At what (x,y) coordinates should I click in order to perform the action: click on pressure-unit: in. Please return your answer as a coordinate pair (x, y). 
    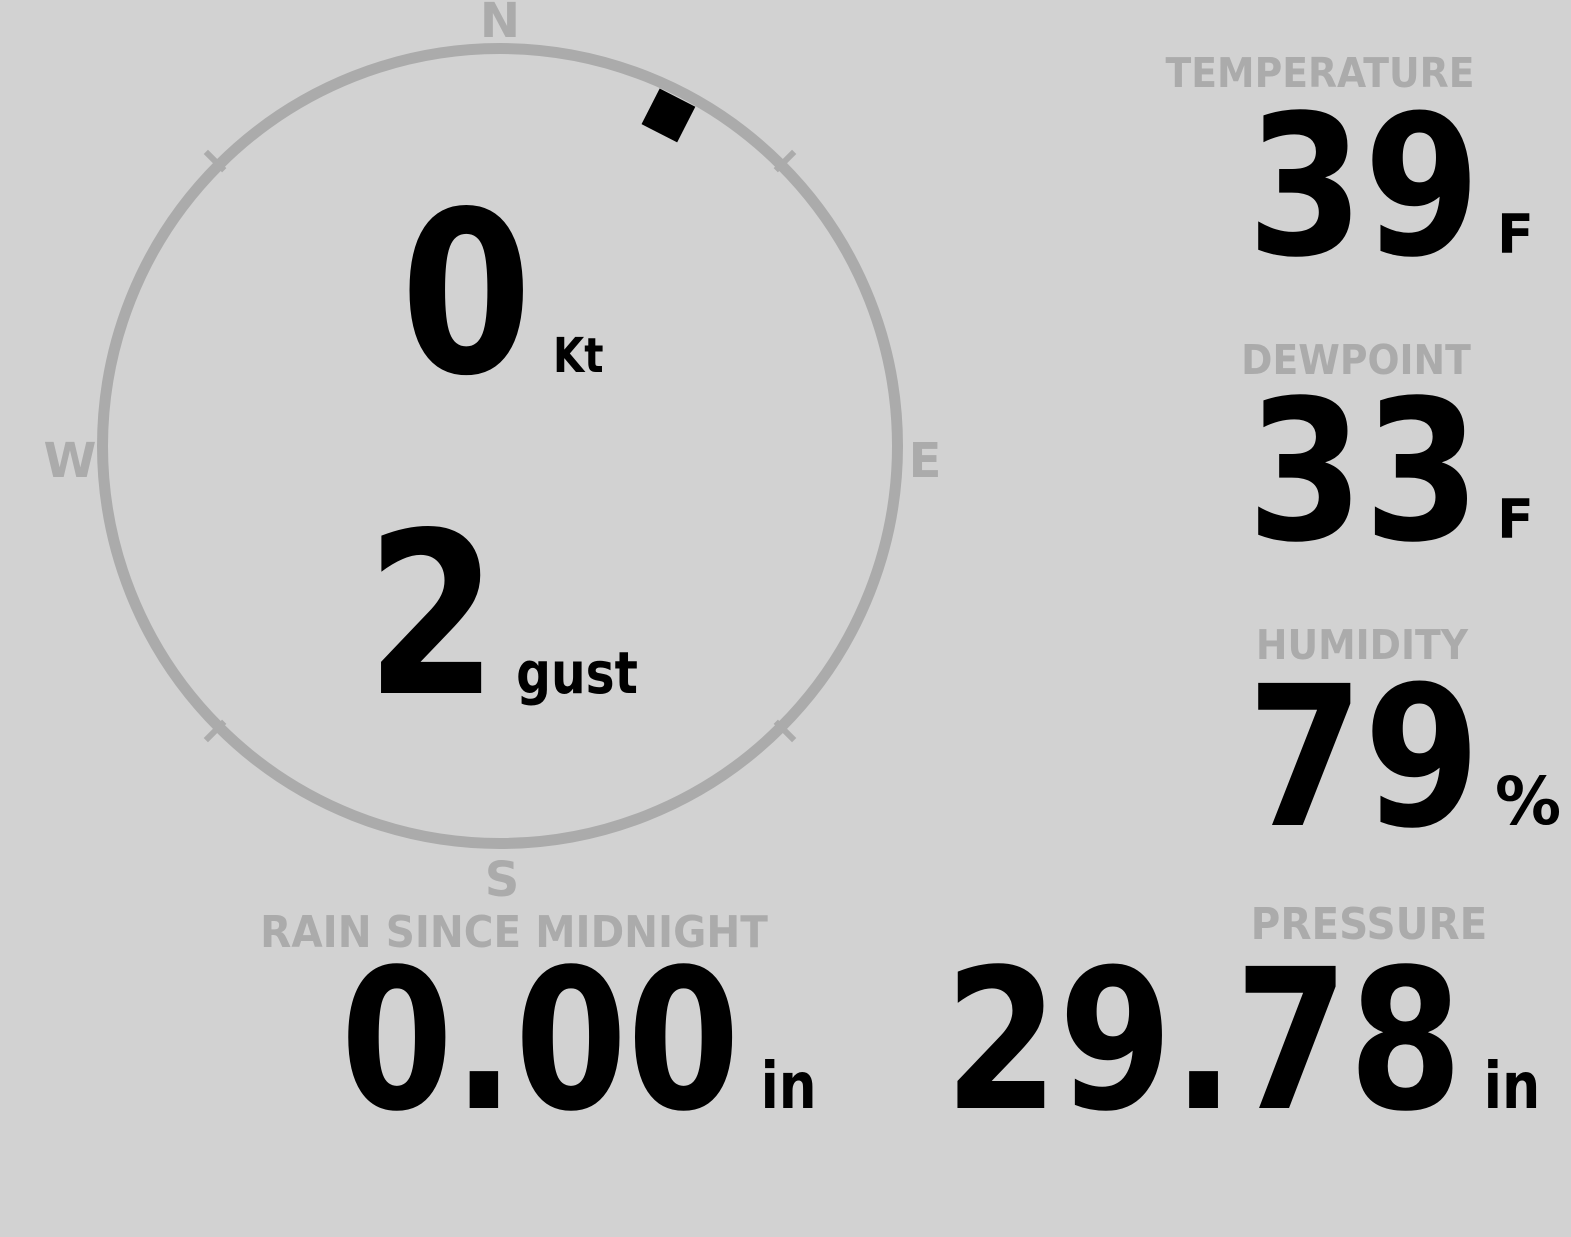
    Looking at the image, I should click on (1511, 1087).